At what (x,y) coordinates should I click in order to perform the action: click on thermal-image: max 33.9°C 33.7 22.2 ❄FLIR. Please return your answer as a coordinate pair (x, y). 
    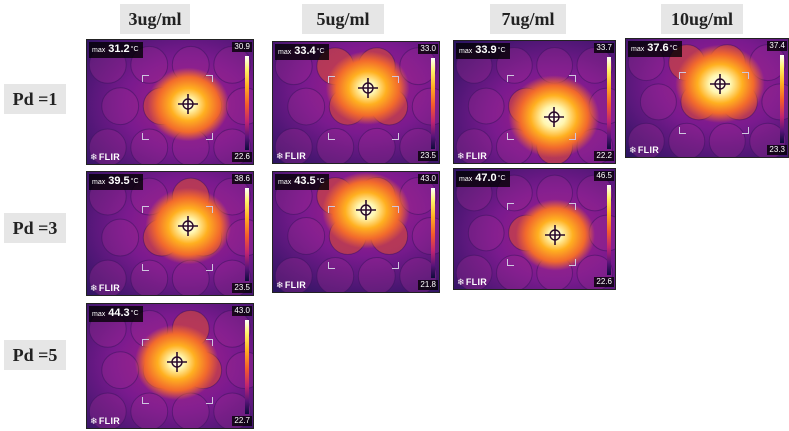
    Looking at the image, I should click on (534, 102).